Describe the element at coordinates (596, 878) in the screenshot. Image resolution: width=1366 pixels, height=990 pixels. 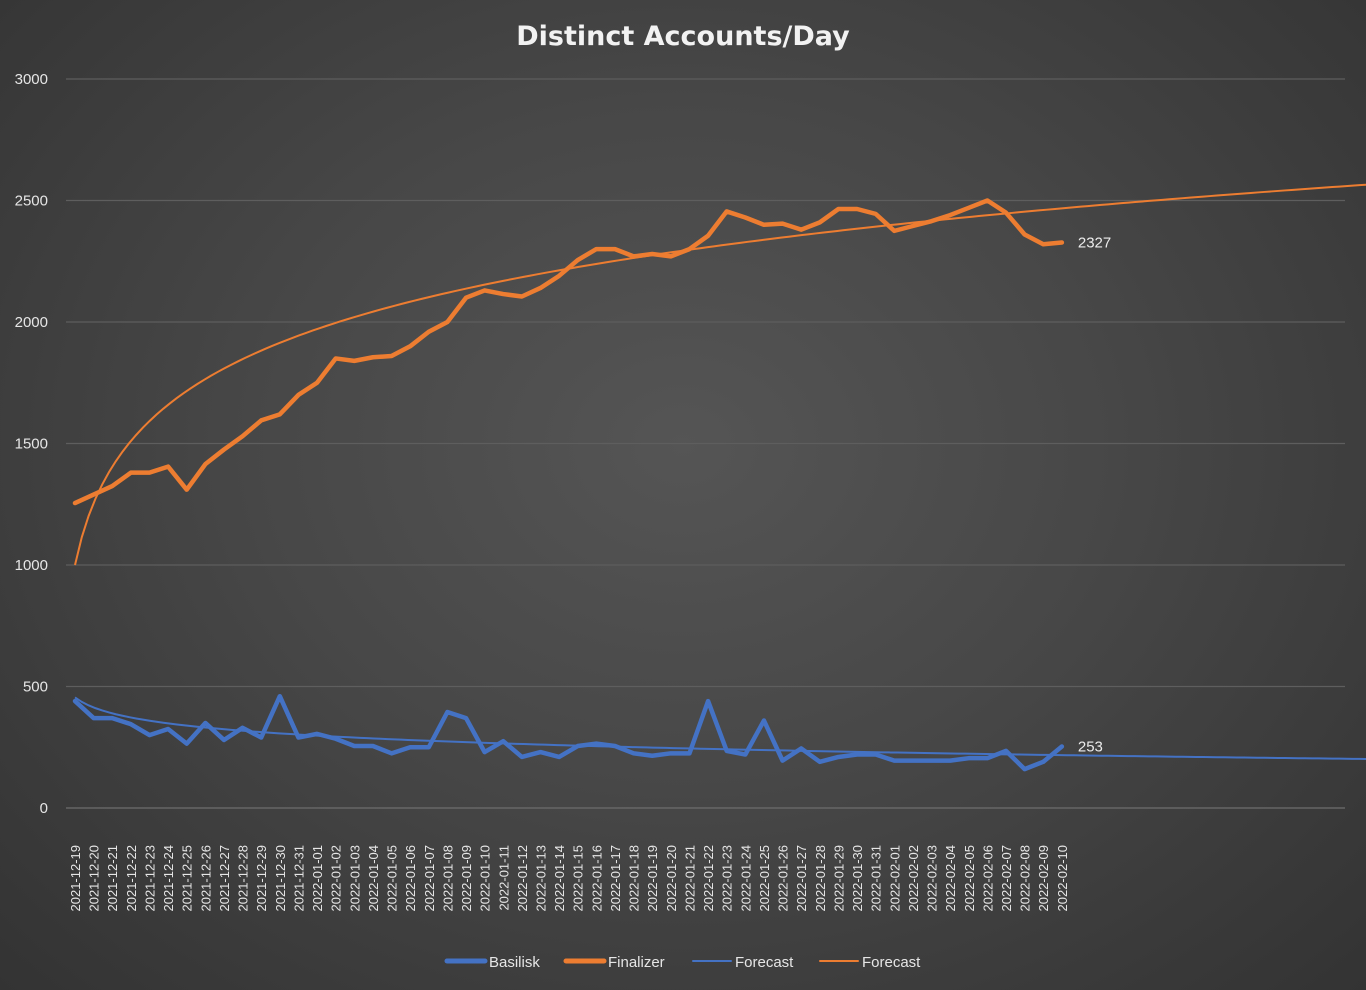
I see `x-tick-label: 2022-01-16` at that location.